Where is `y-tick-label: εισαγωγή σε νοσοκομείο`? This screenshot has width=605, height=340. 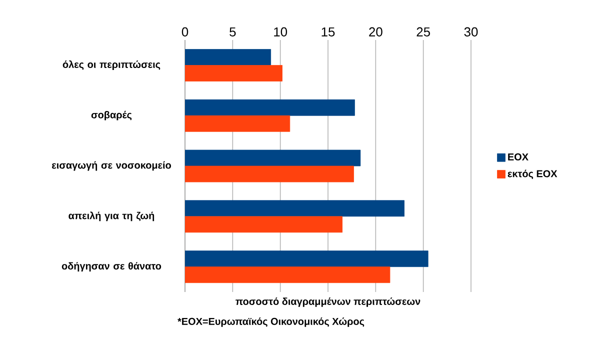 y-tick-label: εισαγωγή σε νοσοκομείο is located at coordinates (111, 166).